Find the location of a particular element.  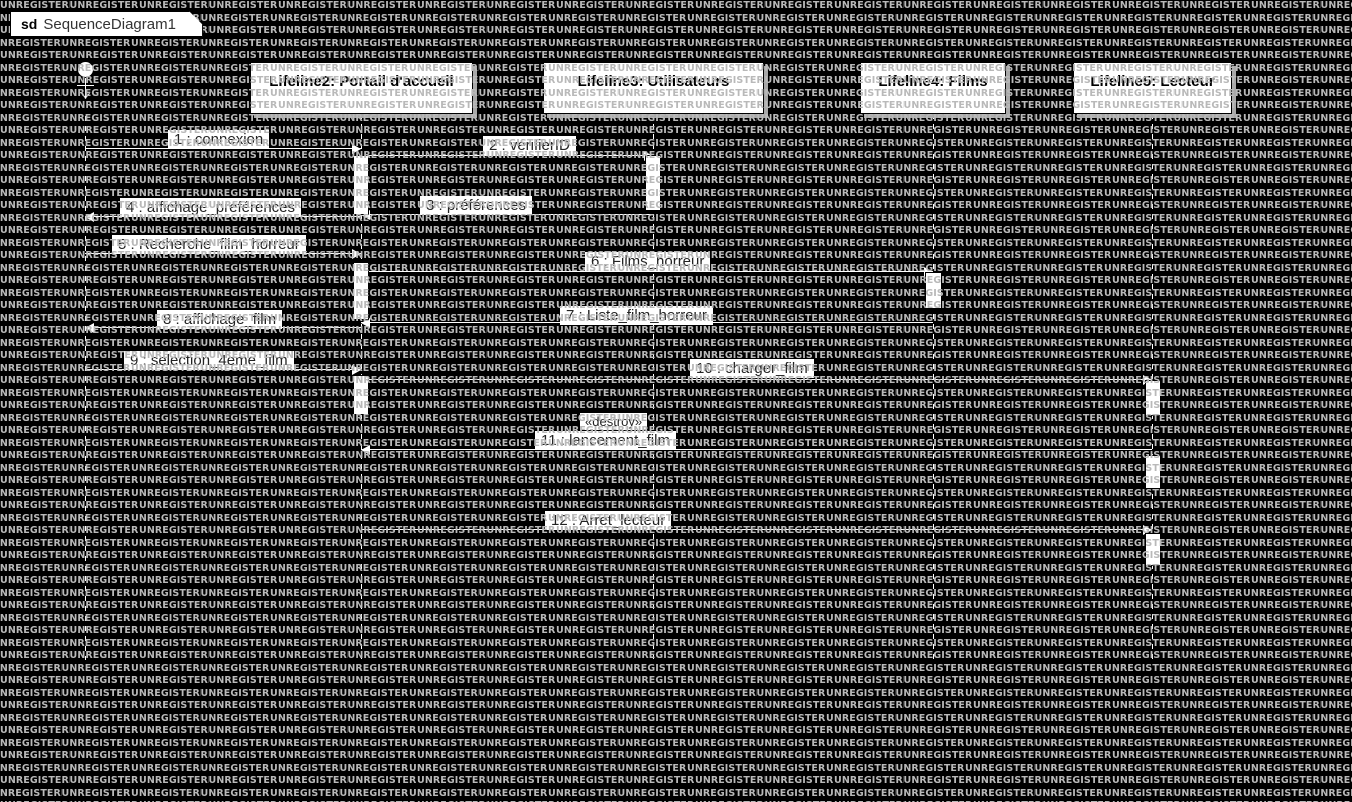

message-label-7: 7 : Liste_film_horreur is located at coordinates (636, 315).